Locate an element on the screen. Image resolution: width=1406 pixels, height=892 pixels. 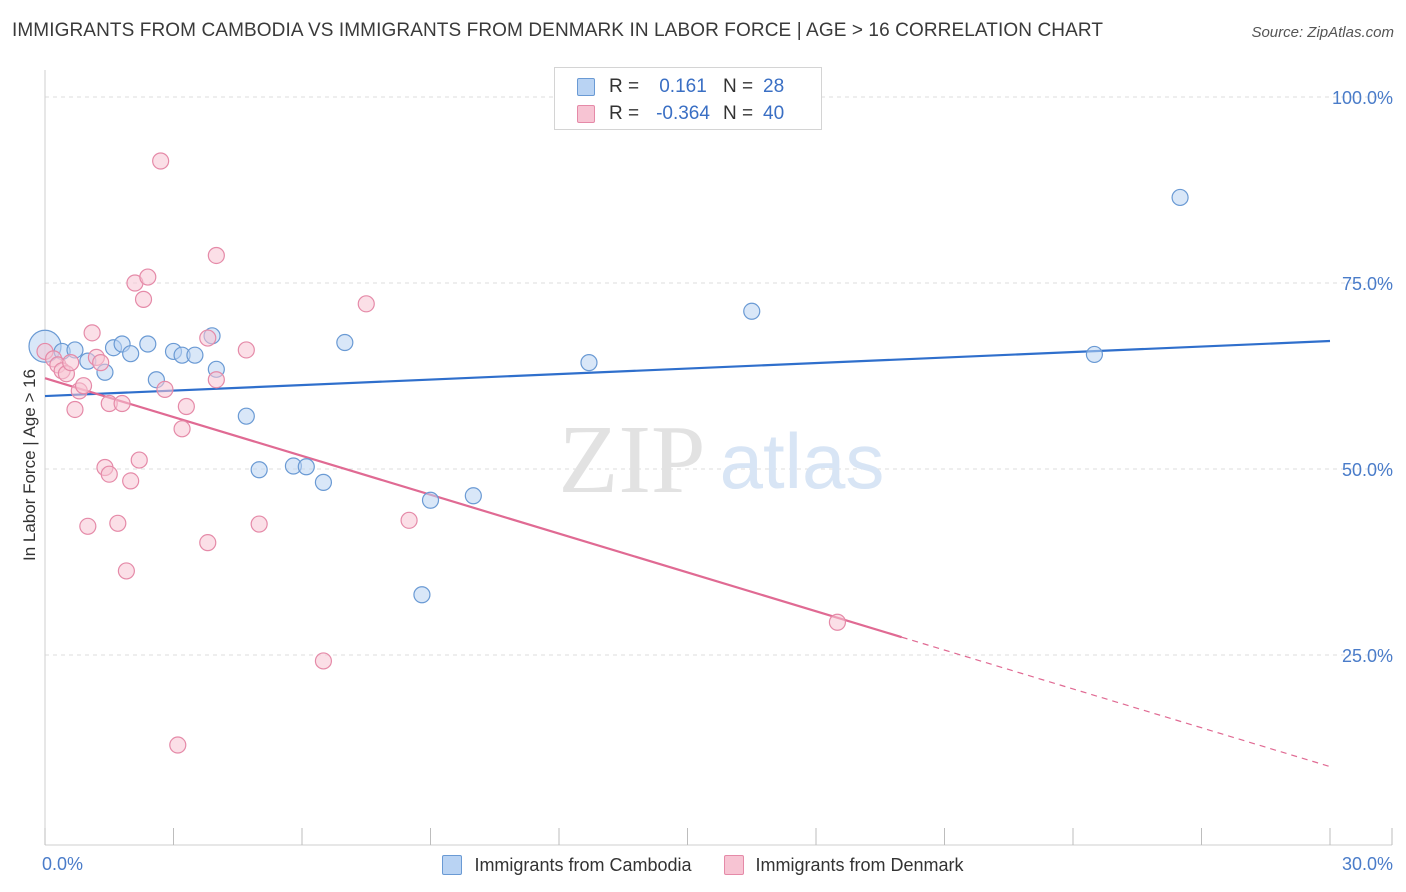
legend-label-denmark: Immigrants from Denmark is located at coordinates (859, 864).